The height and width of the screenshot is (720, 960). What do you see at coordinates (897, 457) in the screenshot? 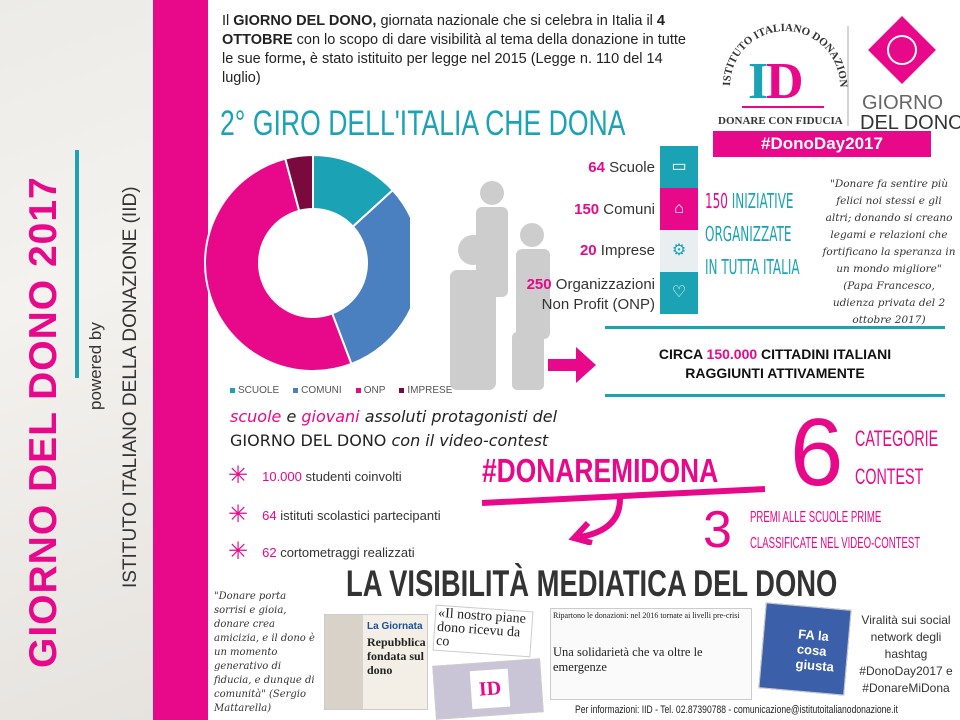
I see `categories-label: CATEGORIE CONTEST` at bounding box center [897, 457].